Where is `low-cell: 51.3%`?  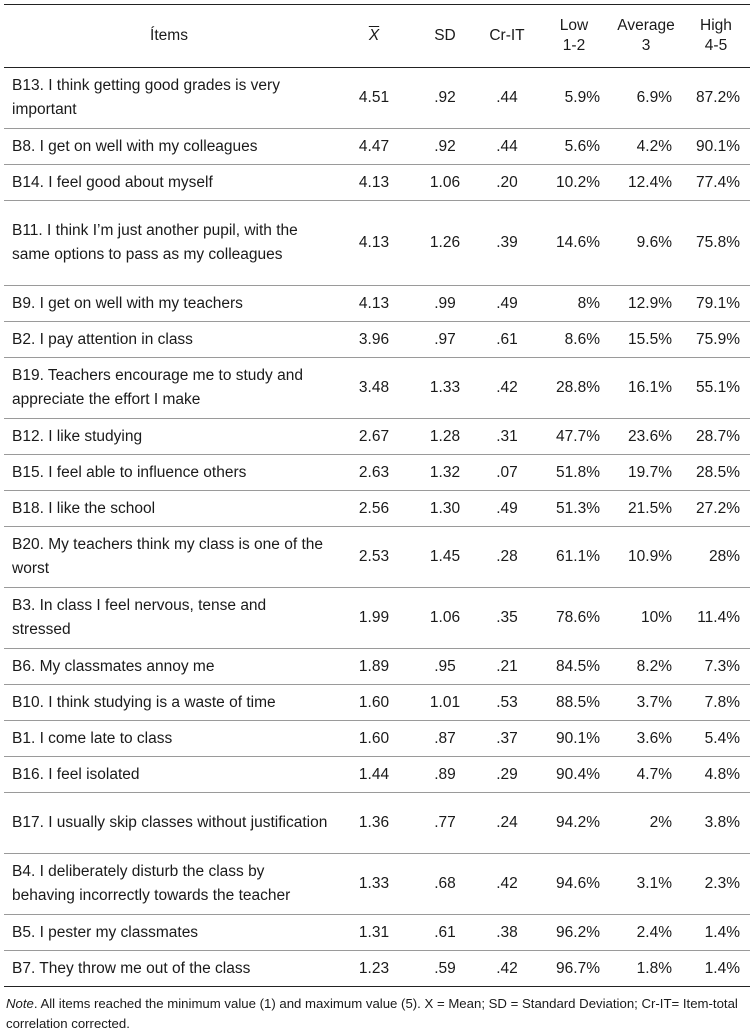
low-cell: 51.3% is located at coordinates (574, 508).